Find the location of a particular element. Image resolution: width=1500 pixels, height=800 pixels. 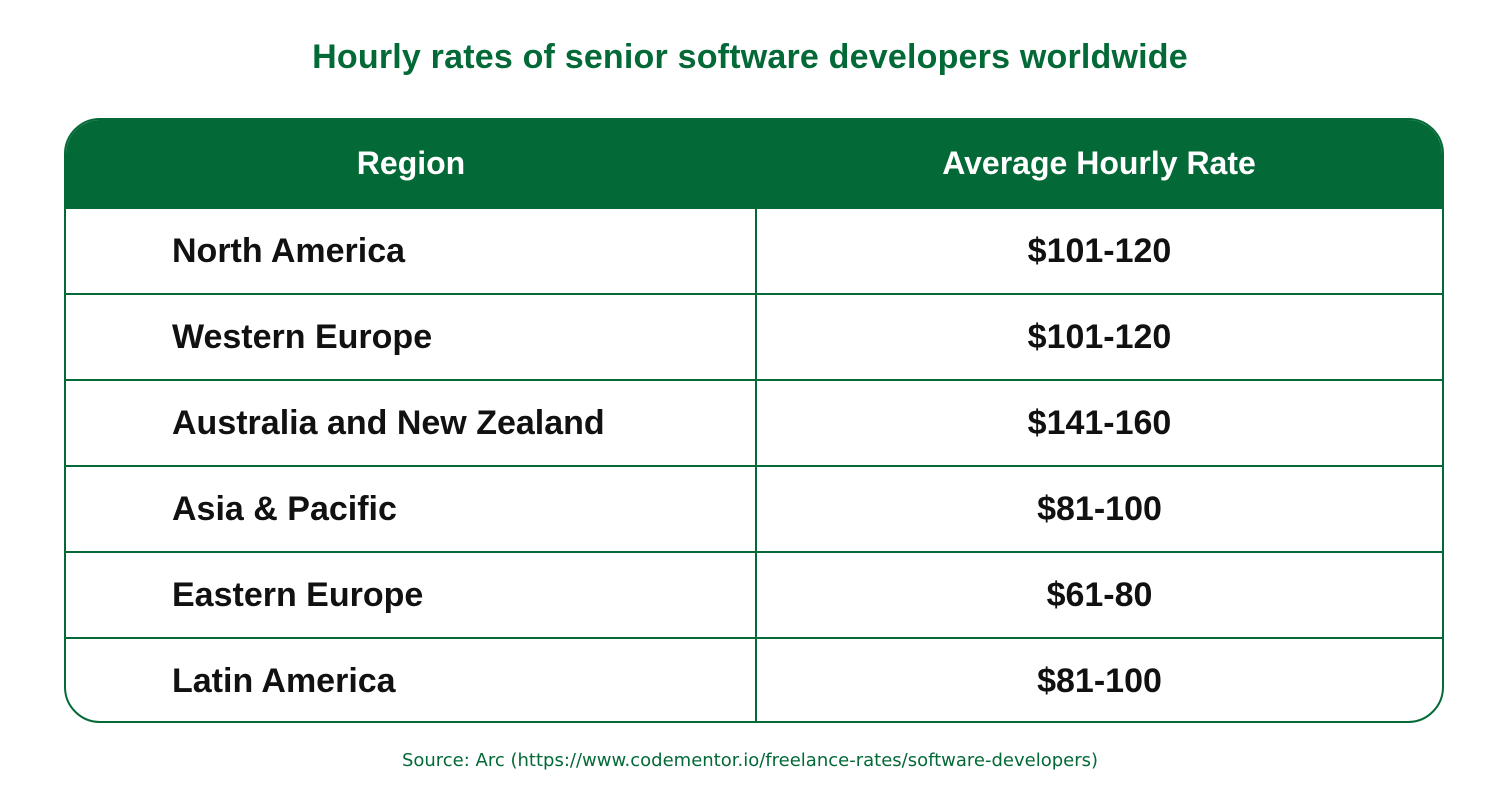

table-row: Latin America $81-100 is located at coordinates (754, 679).